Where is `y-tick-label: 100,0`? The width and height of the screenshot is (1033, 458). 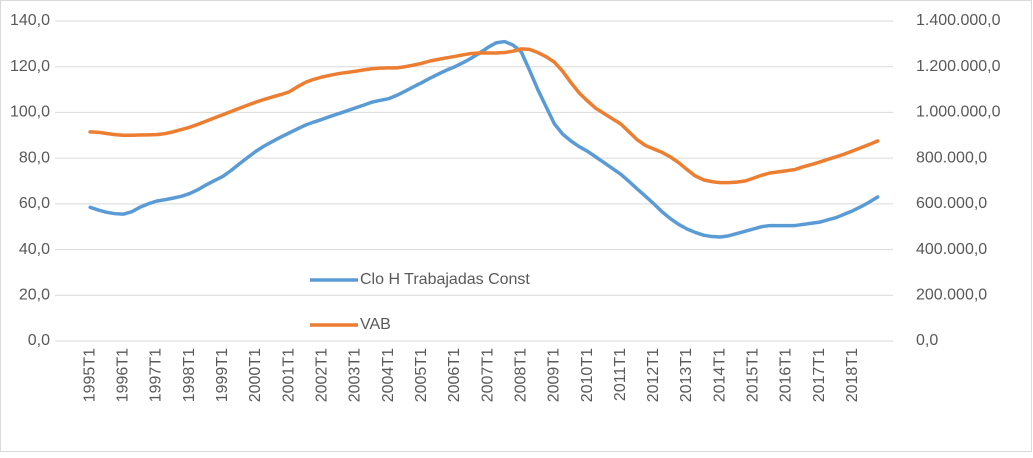 y-tick-label: 100,0 is located at coordinates (30, 112).